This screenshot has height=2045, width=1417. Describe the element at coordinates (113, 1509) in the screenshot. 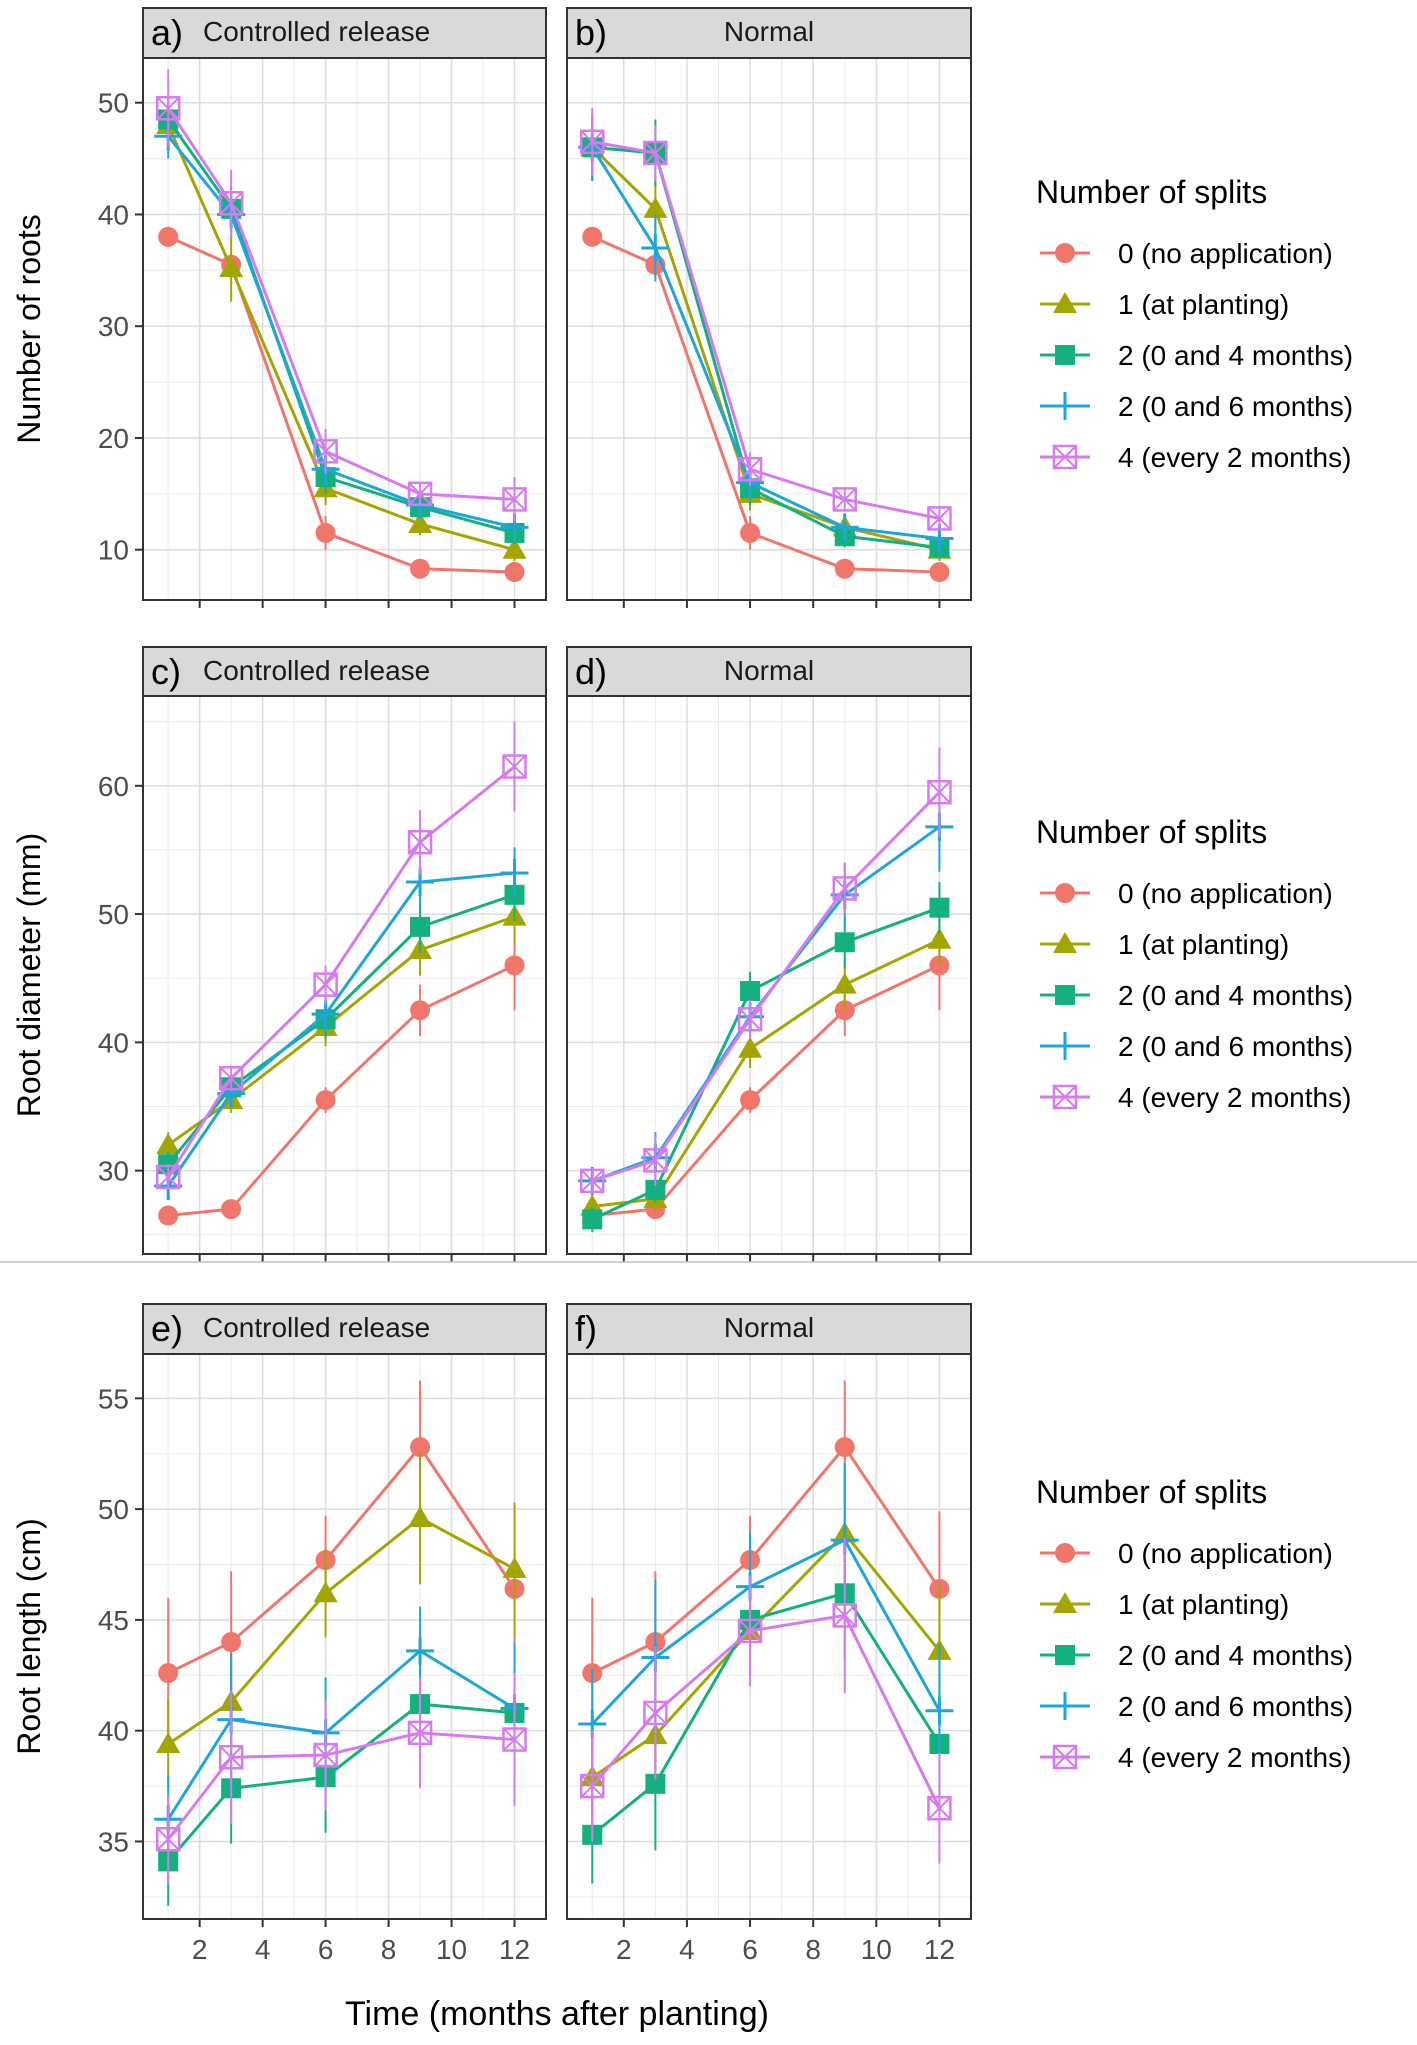

I see `y-tick-label: 50` at that location.